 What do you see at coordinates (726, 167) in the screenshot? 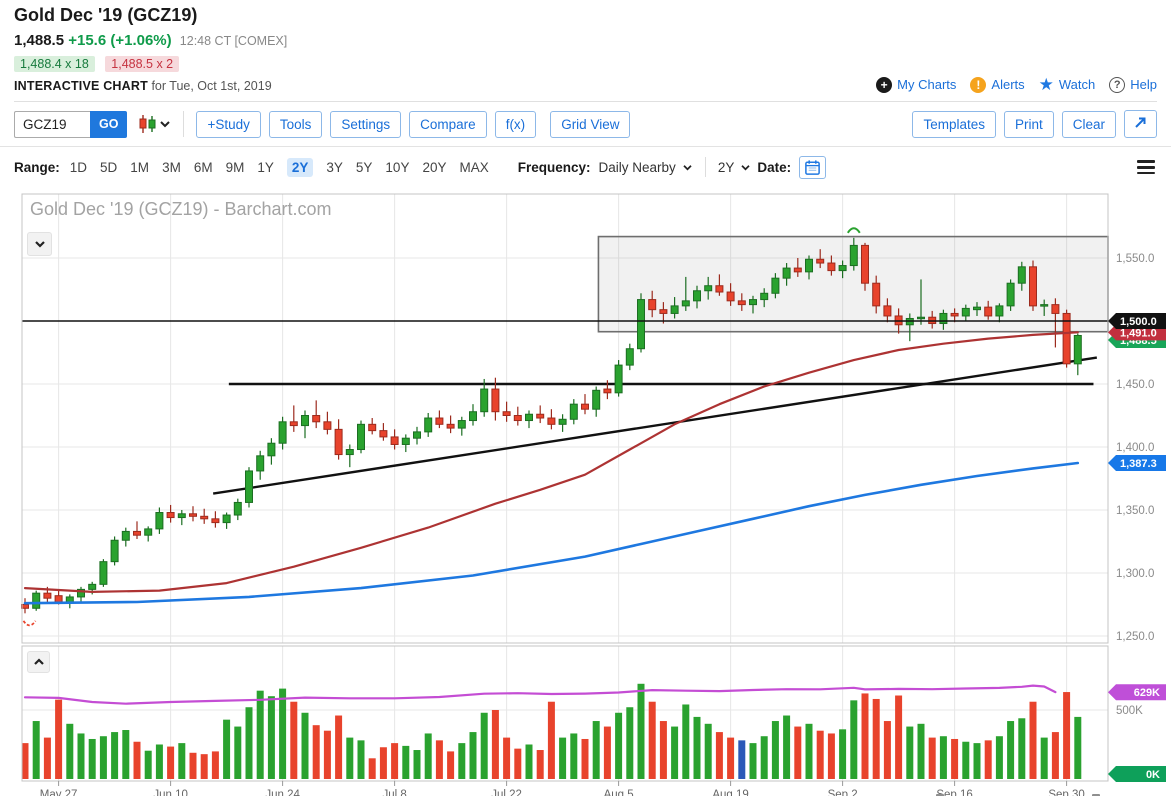
I see `period-value: 2Y` at bounding box center [726, 167].